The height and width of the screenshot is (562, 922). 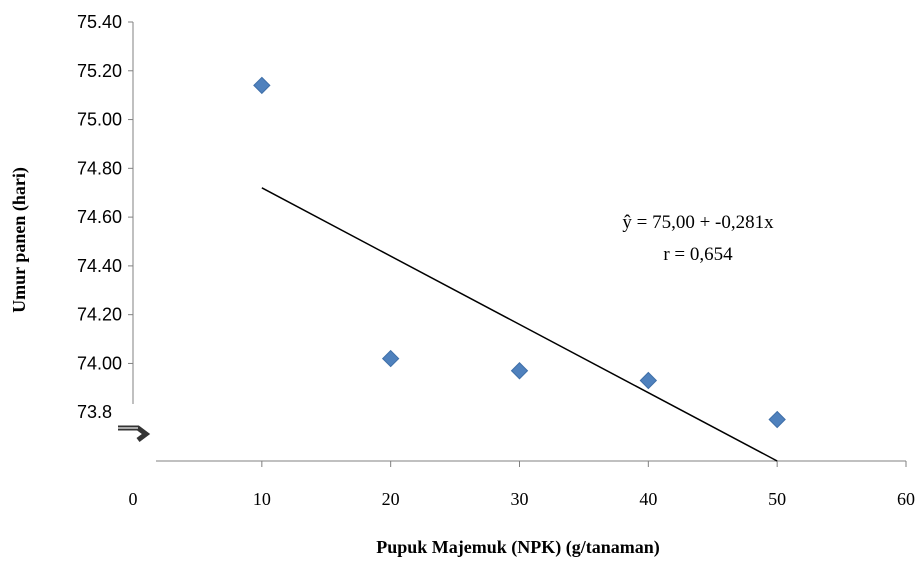 What do you see at coordinates (99, 168) in the screenshot?
I see `y-tick-label: 74.80` at bounding box center [99, 168].